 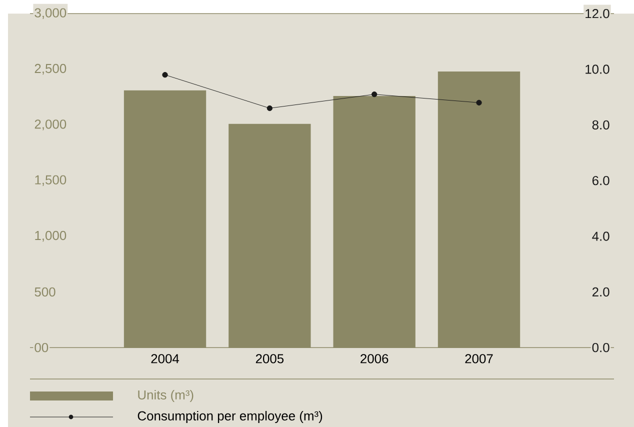 I want to click on y2-tick-label: 6.0, so click(x=601, y=181).